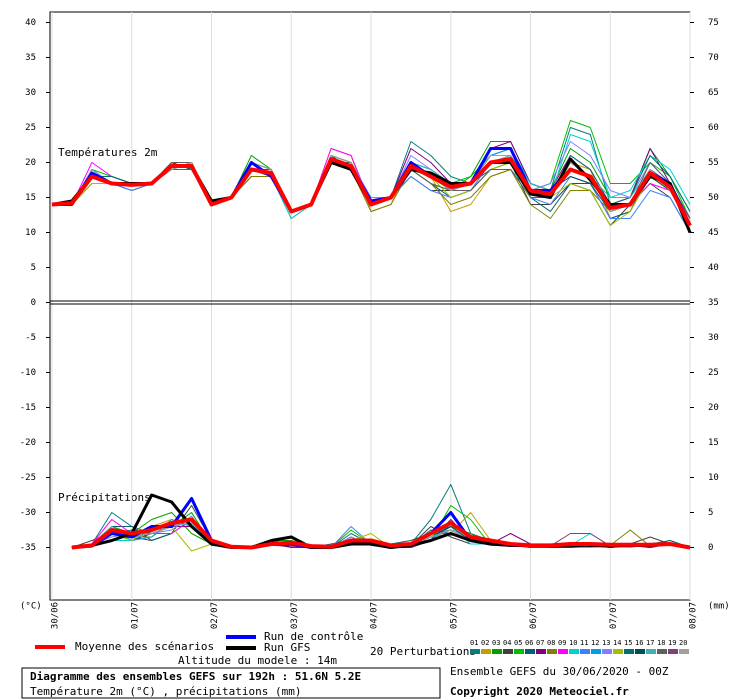 This screenshot has height=700, width=740. Describe the element at coordinates (108, 152) in the screenshot. I see `temperature-label: Températures 2m` at that location.